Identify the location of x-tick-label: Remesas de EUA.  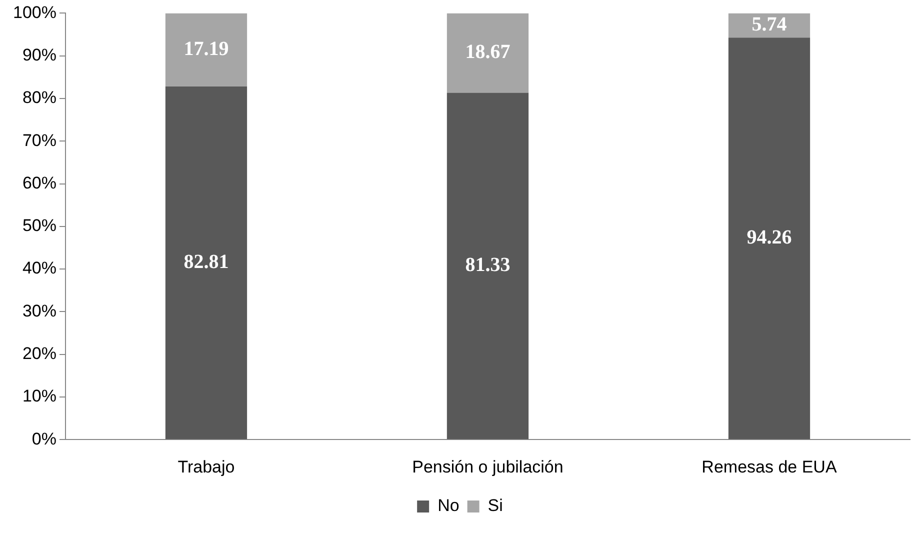
(770, 466).